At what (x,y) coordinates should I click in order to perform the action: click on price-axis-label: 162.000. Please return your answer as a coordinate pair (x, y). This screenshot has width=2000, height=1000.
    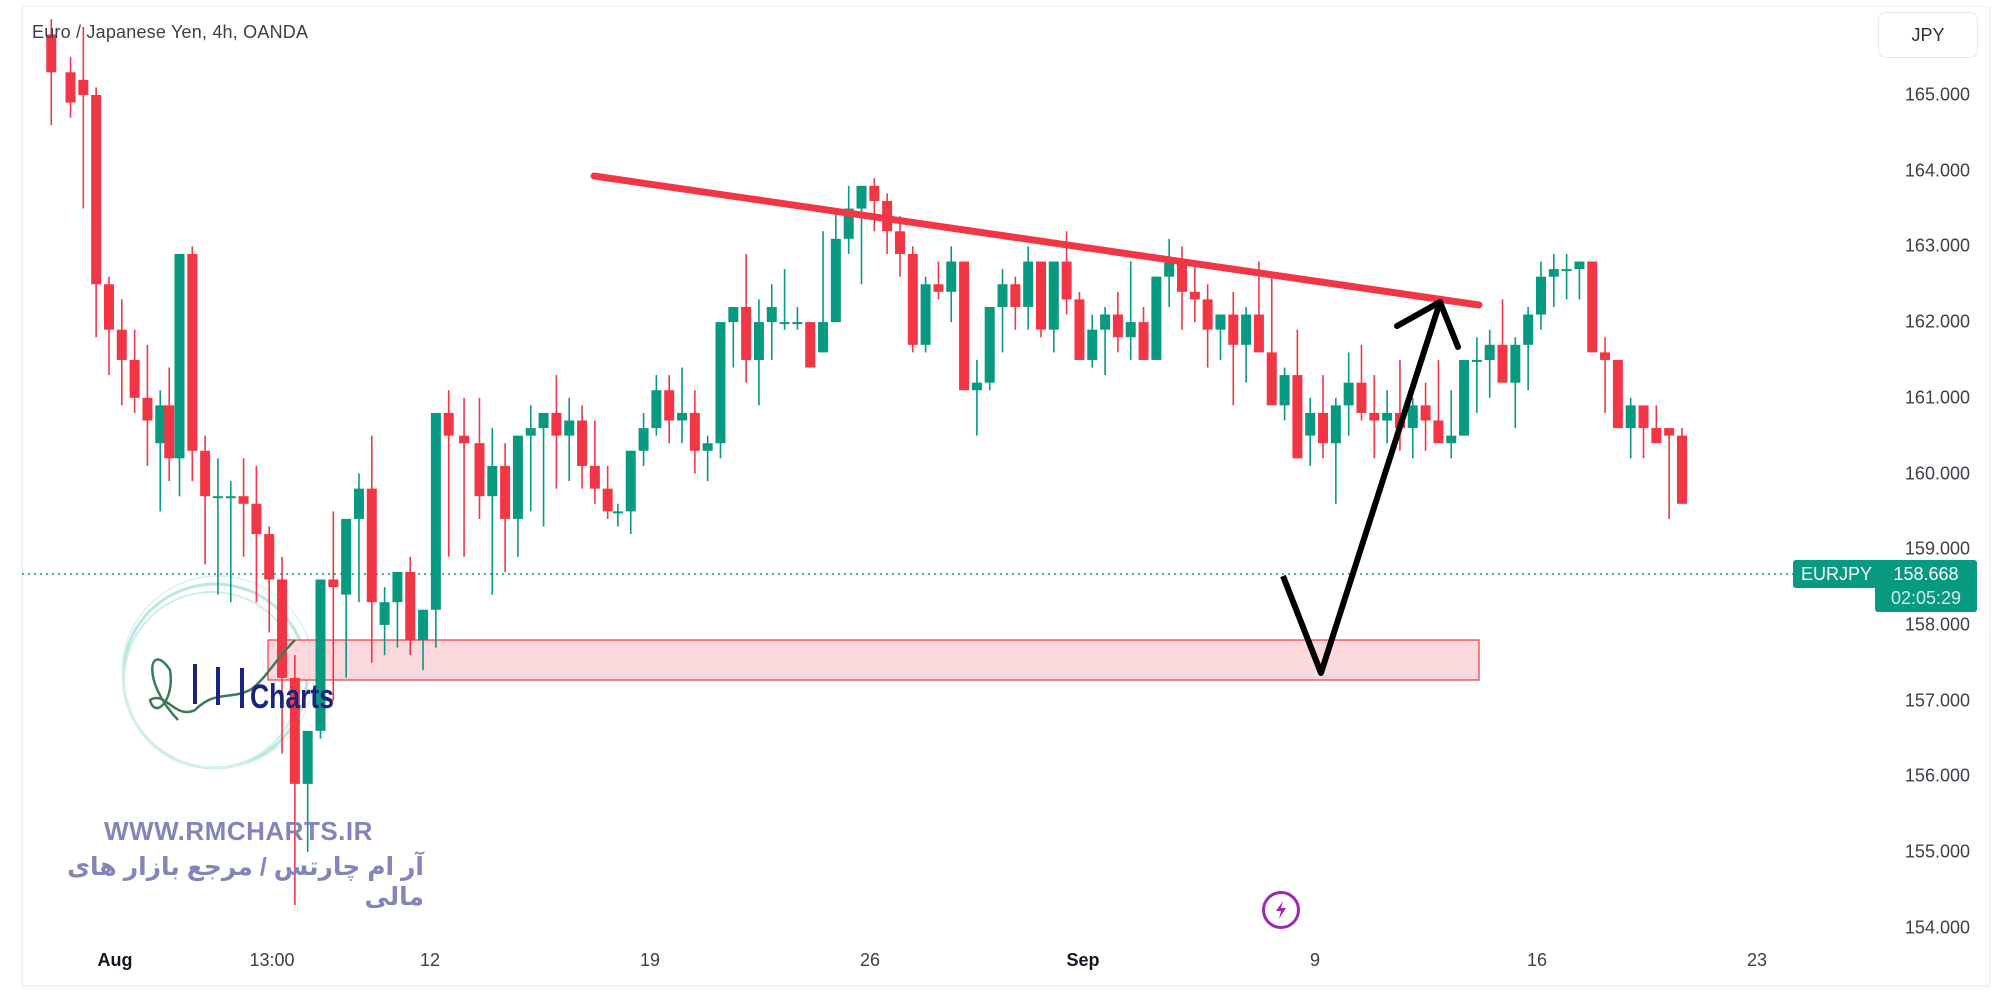
    Looking at the image, I should click on (1937, 321).